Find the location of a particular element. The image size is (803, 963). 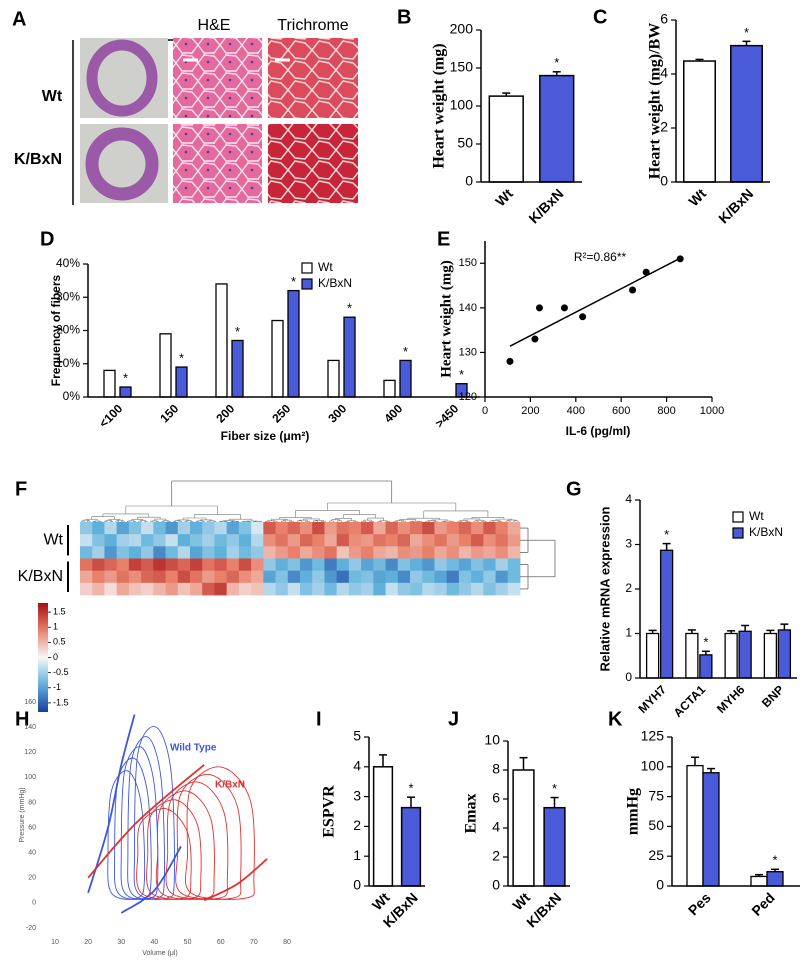

y-tick-label: 3 is located at coordinates (357, 795).